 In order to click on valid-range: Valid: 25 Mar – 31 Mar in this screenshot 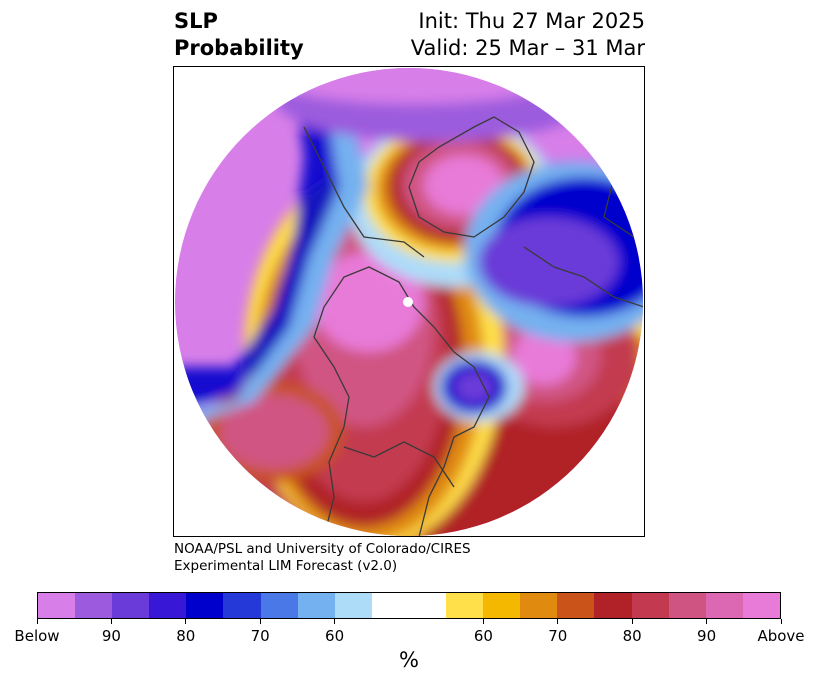, I will do `click(527, 48)`.